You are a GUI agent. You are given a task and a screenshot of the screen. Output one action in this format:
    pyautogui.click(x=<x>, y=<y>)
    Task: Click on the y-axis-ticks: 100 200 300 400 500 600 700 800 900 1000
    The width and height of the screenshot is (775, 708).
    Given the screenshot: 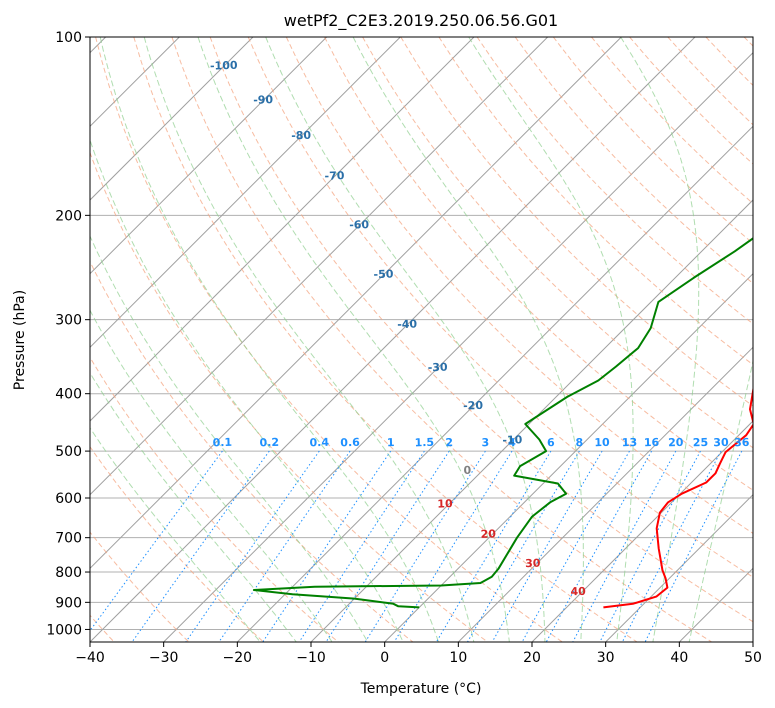 What is the action you would take?
    pyautogui.click(x=68, y=334)
    